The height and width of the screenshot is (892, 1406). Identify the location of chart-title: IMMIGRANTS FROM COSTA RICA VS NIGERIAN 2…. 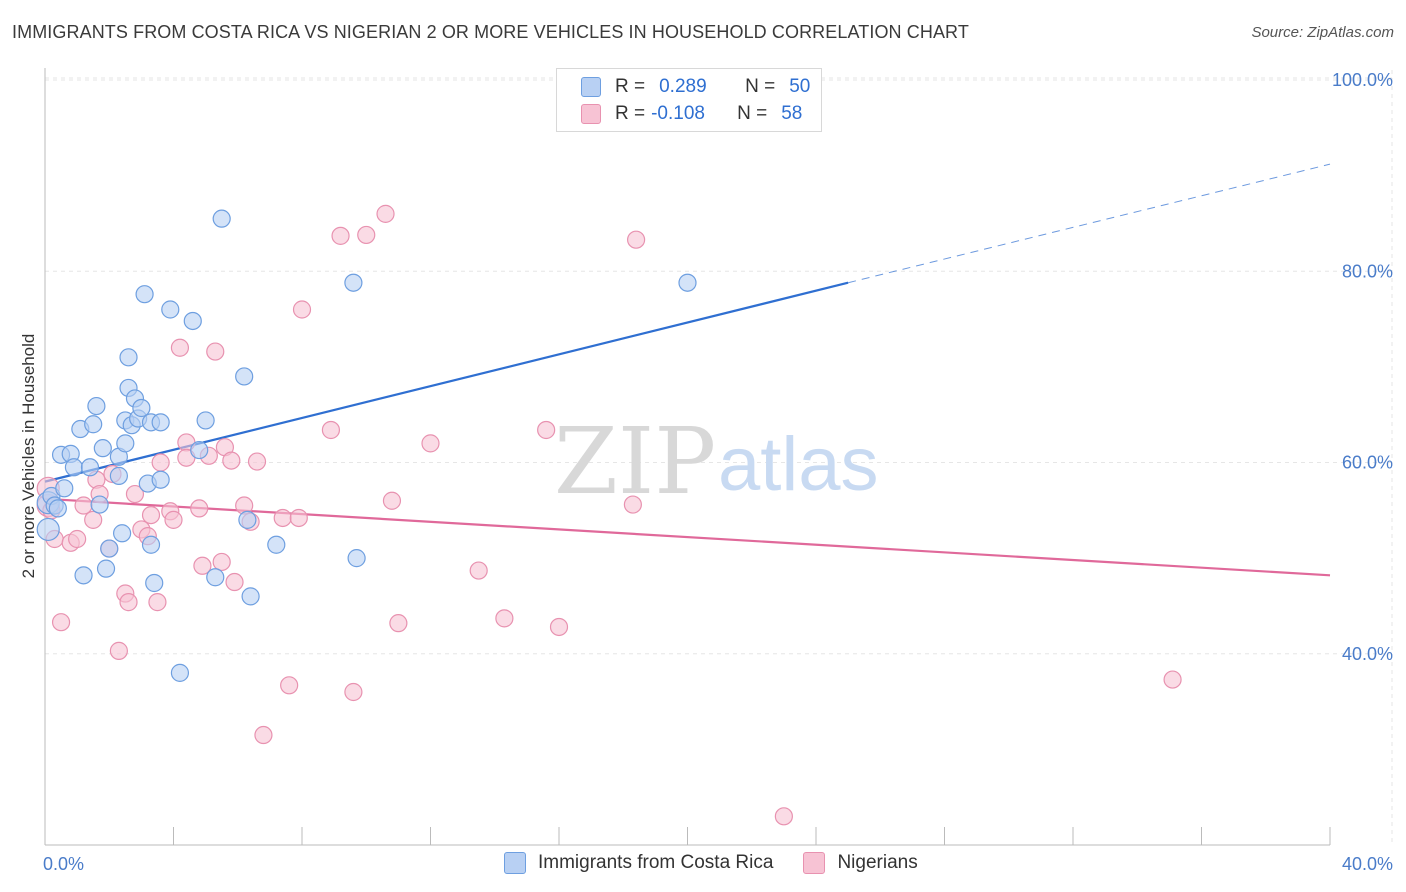
(490, 32).